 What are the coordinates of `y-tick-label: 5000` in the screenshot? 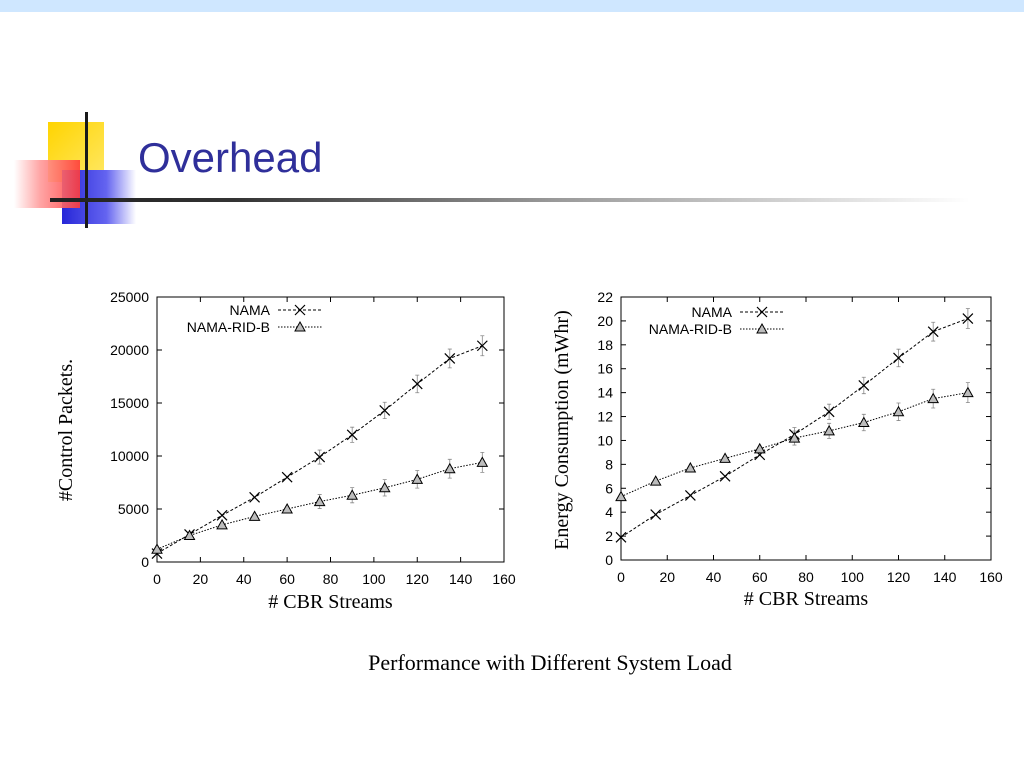 It's located at (133, 509).